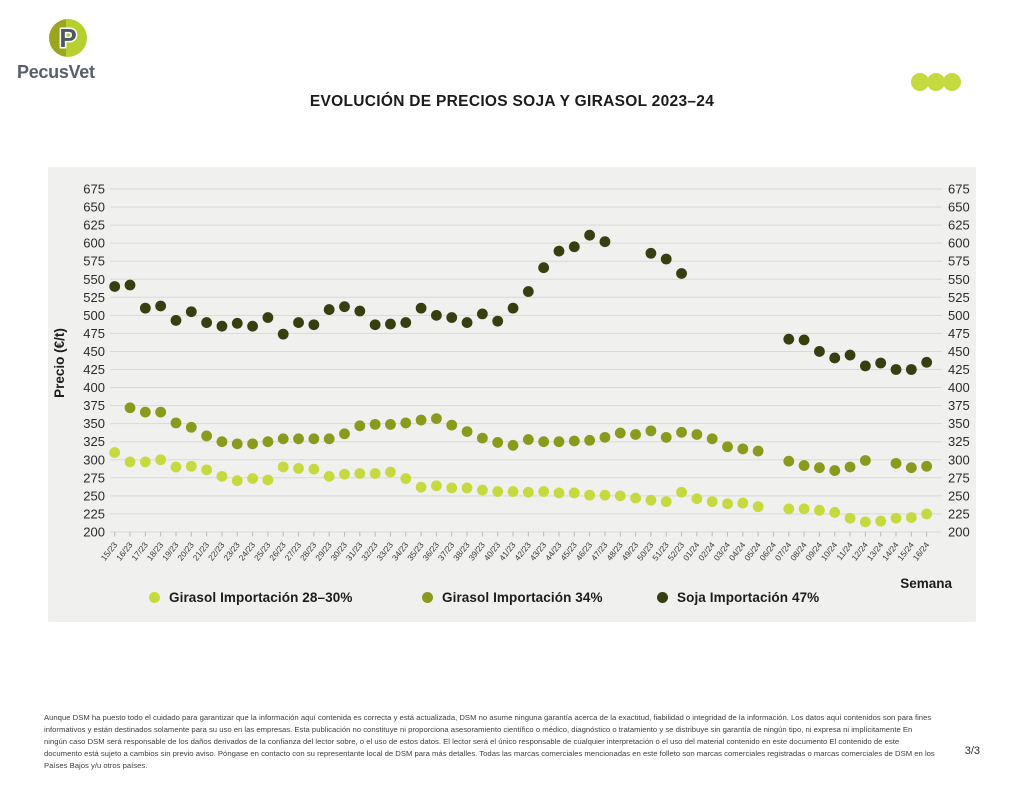 The width and height of the screenshot is (1024, 791). What do you see at coordinates (829, 551) in the screenshot?
I see `svg-text: 10/24` at bounding box center [829, 551].